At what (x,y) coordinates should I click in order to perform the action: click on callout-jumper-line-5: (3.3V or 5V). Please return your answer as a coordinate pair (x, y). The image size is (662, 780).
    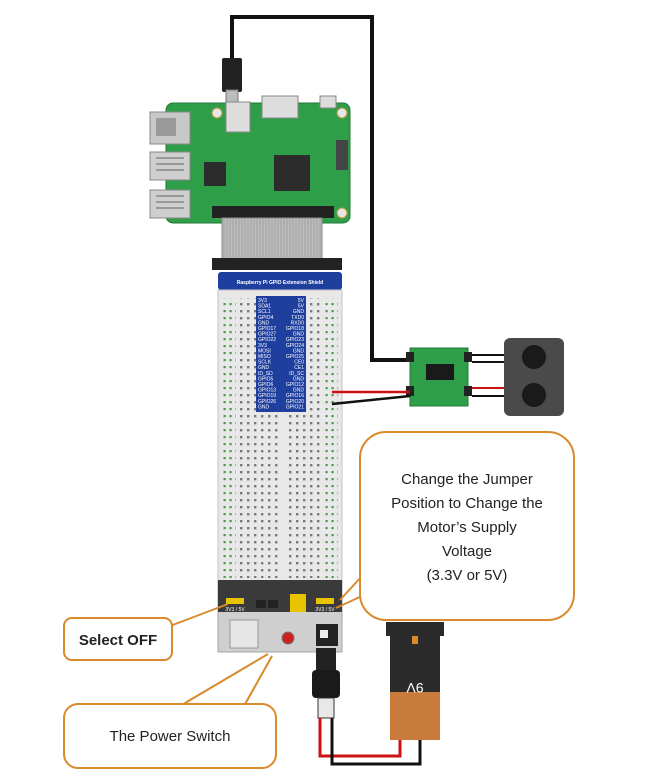
    Looking at the image, I should click on (467, 575).